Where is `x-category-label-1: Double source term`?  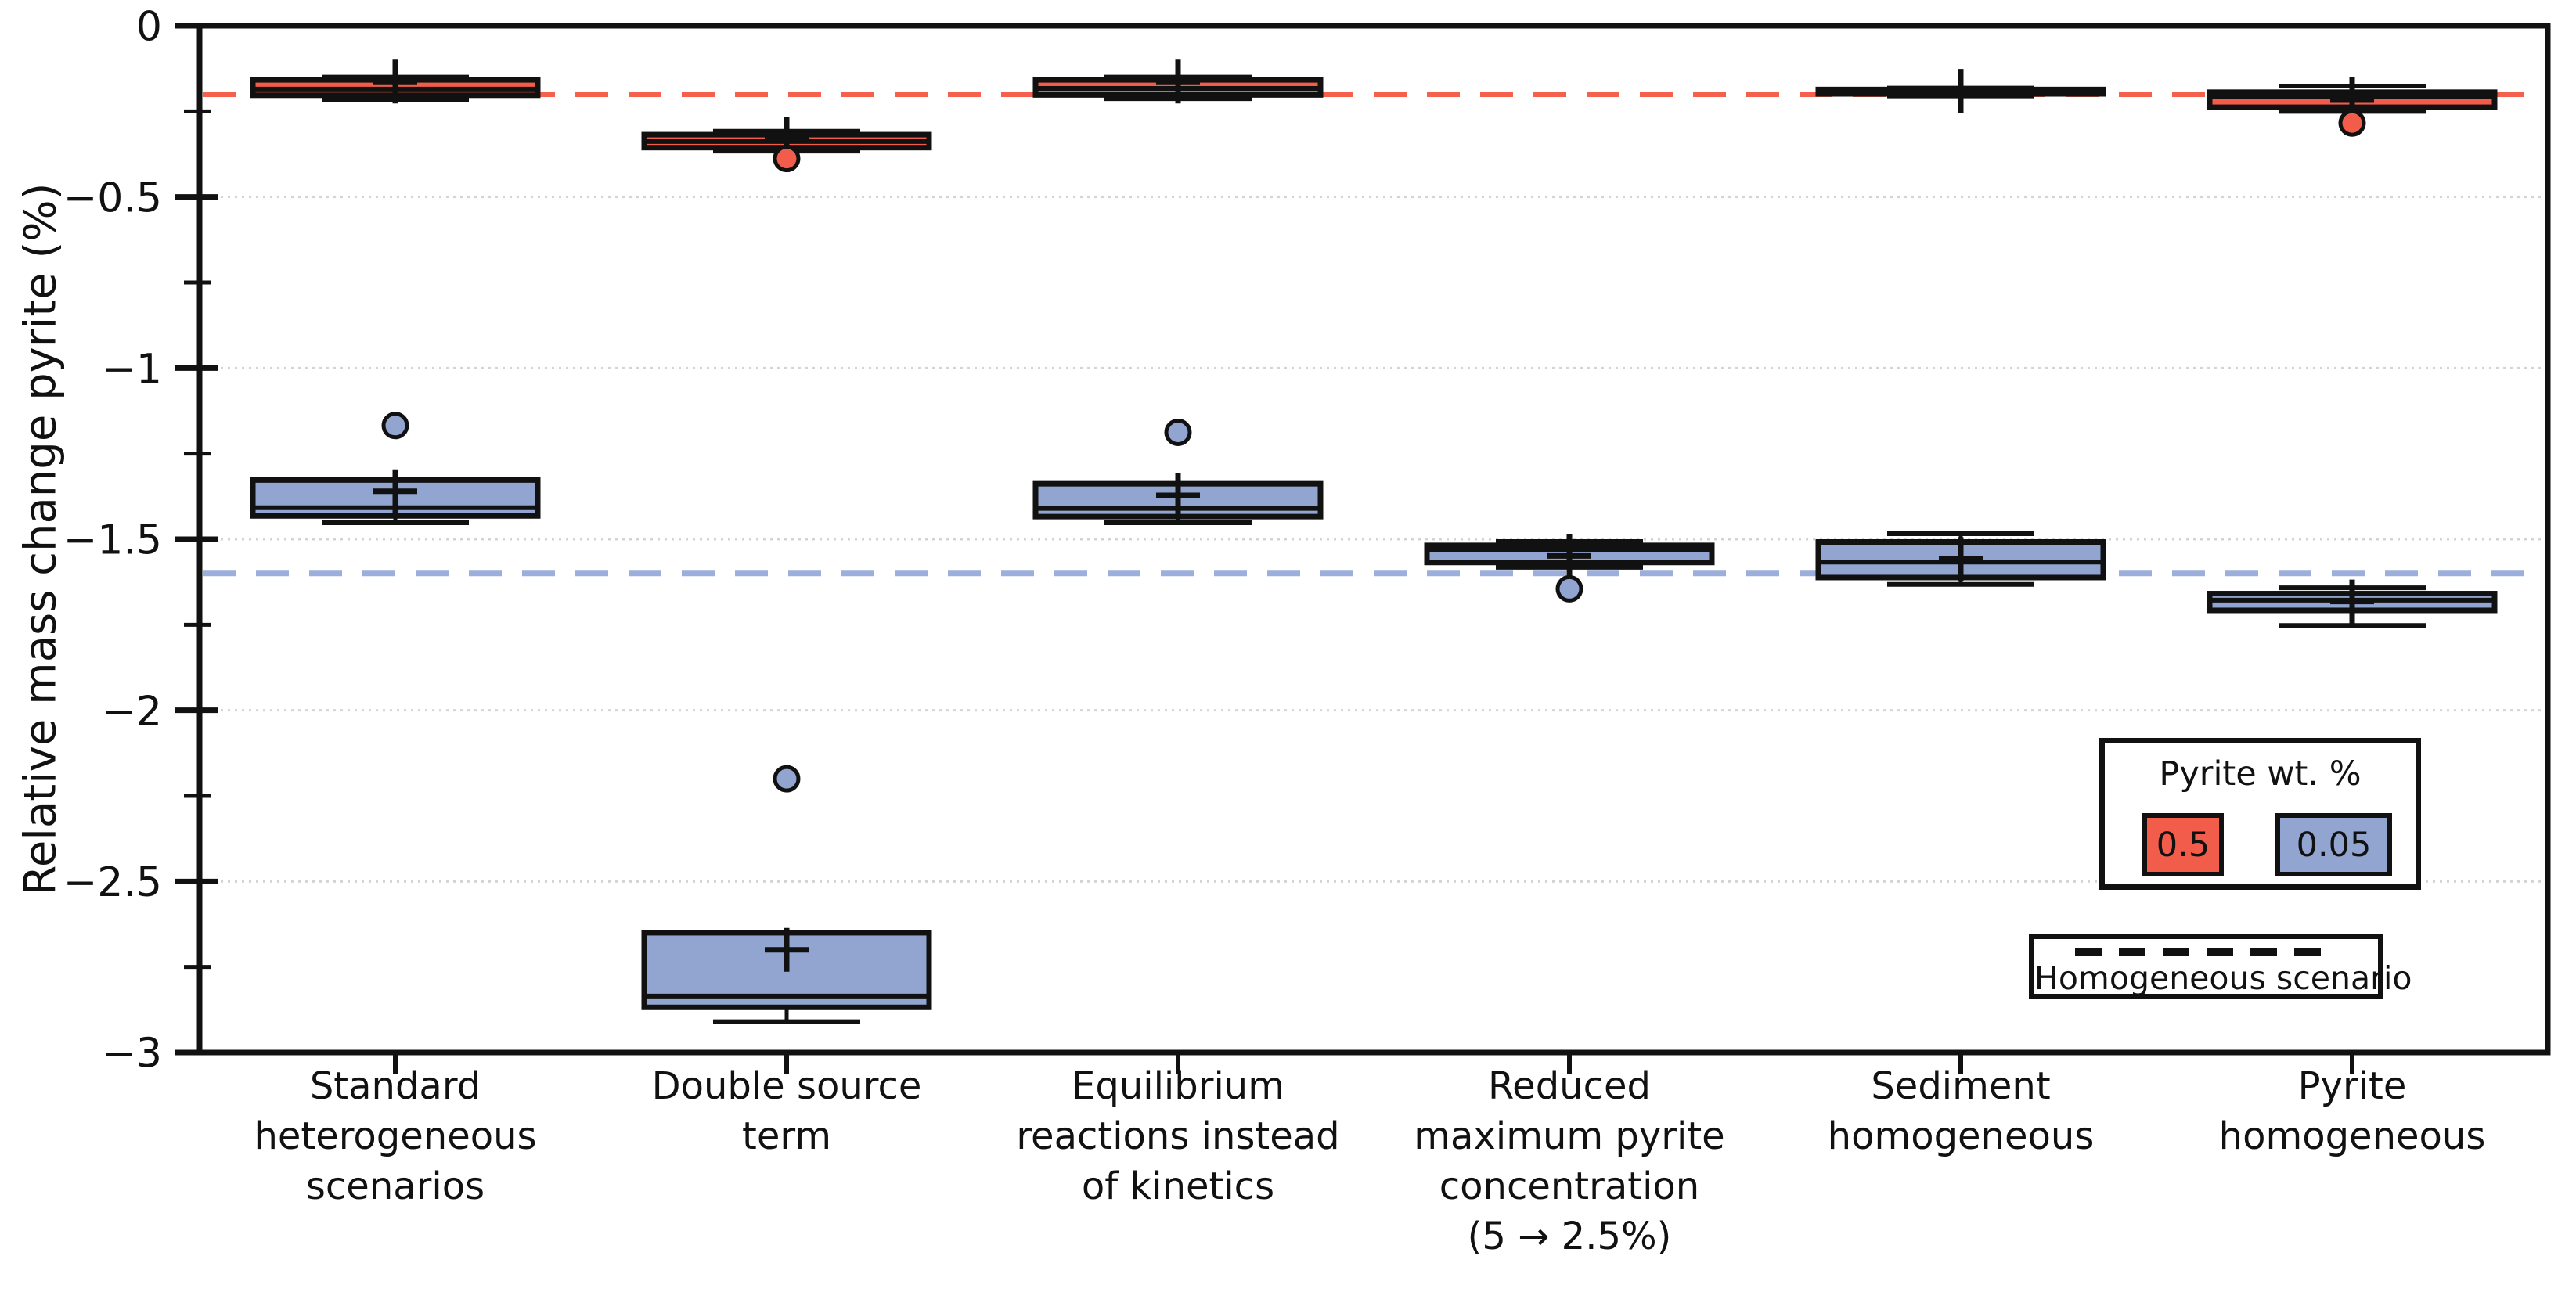
x-category-label-1: Double source term is located at coordinates (787, 1111).